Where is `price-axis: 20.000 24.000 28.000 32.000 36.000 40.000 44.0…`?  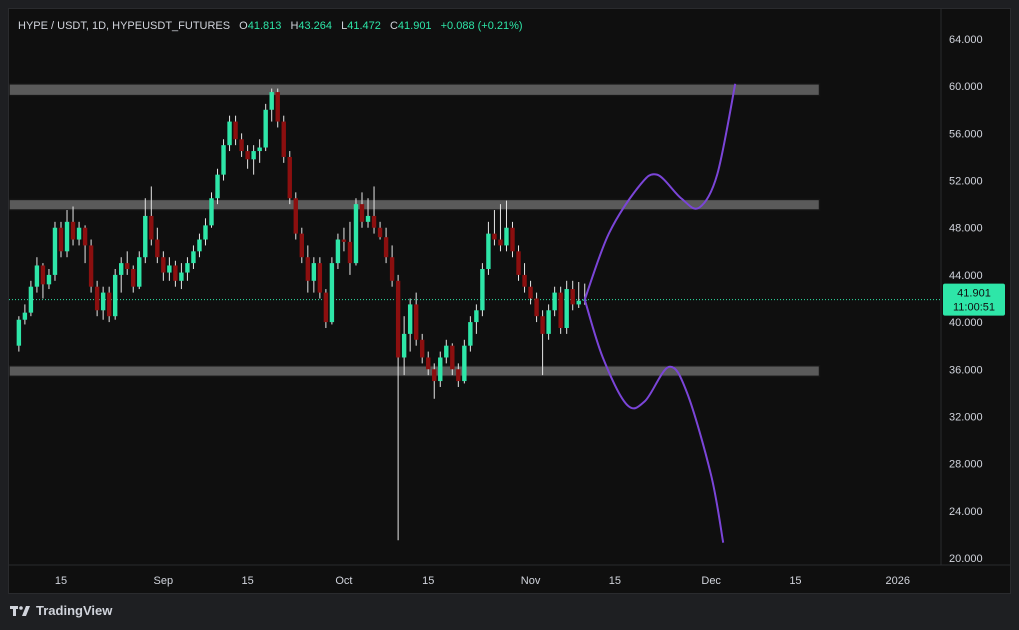
price-axis: 20.000 24.000 28.000 32.000 36.000 40.000 44.0… is located at coordinates (966, 299).